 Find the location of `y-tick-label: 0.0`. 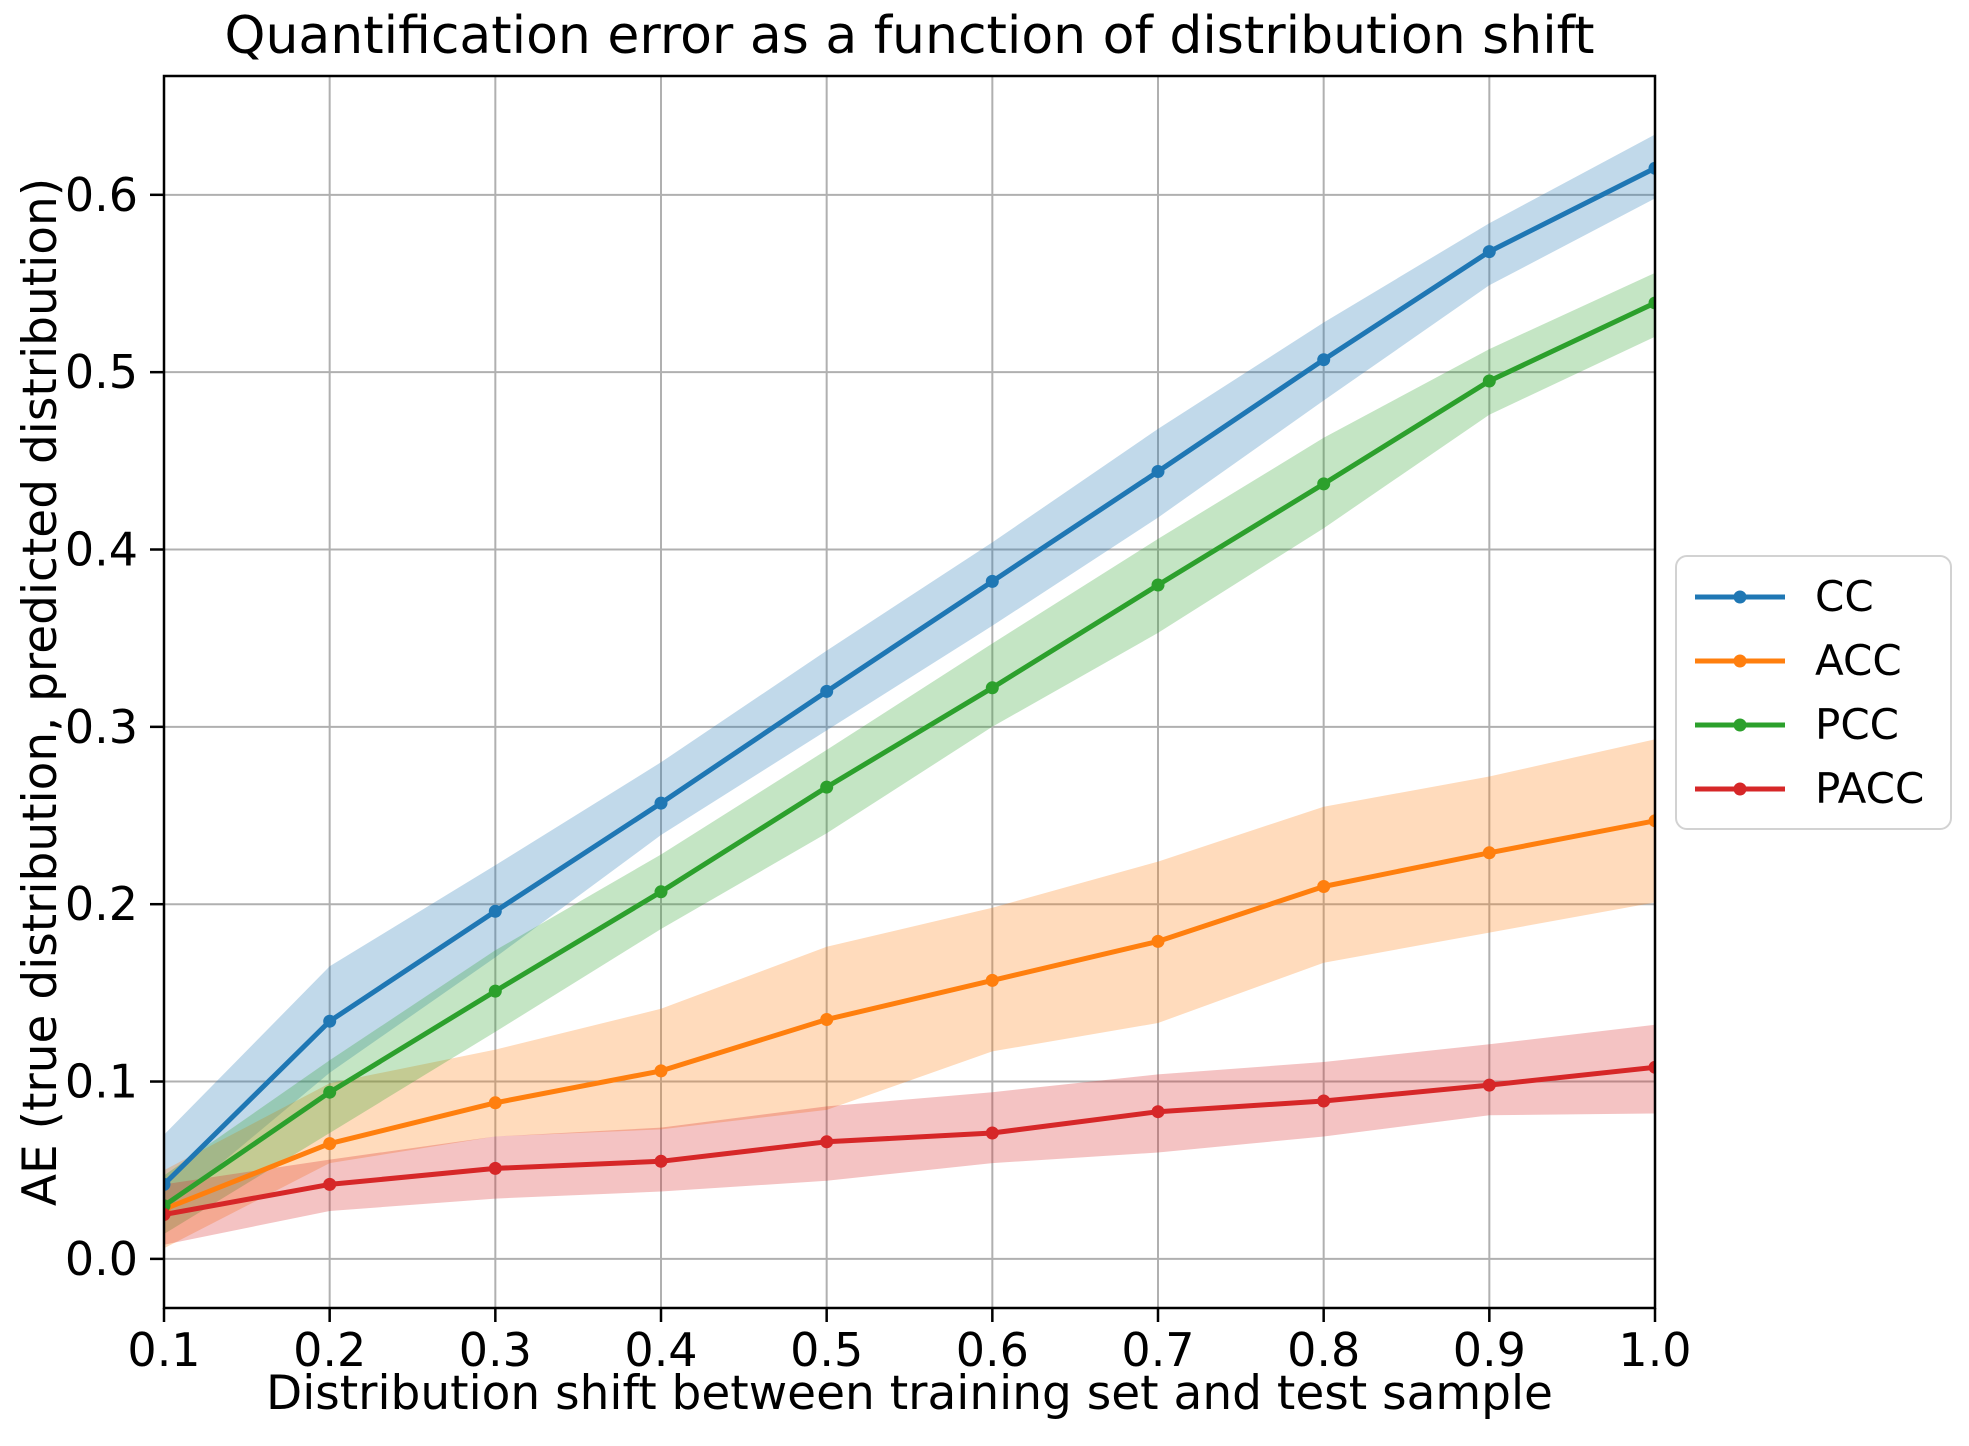

y-tick-label: 0.0 is located at coordinates (101, 1259).